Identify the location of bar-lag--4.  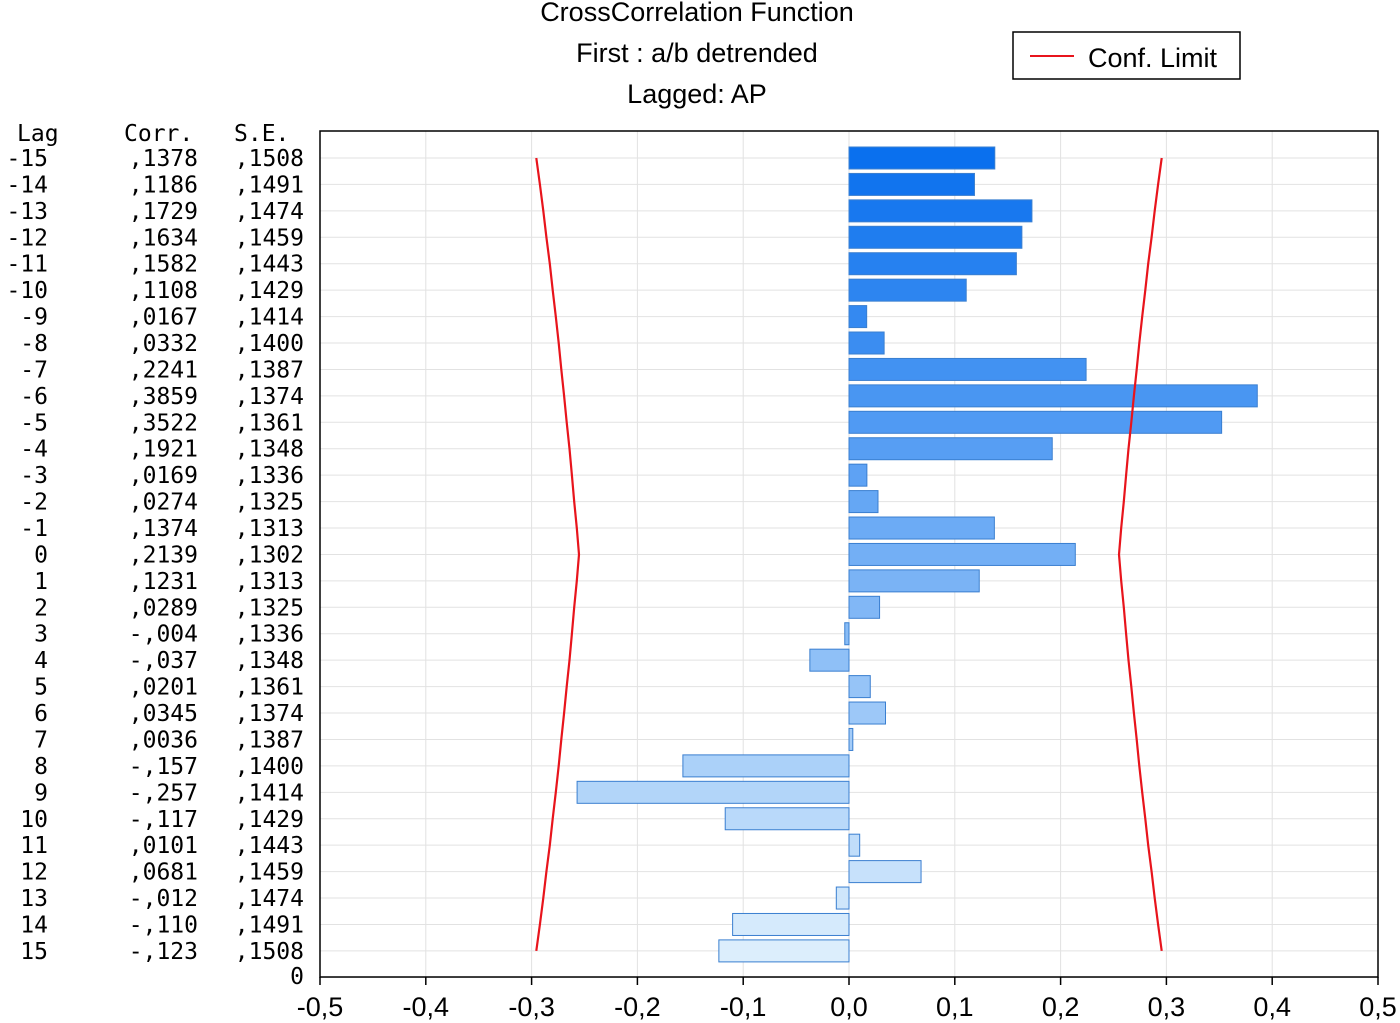
(950, 449).